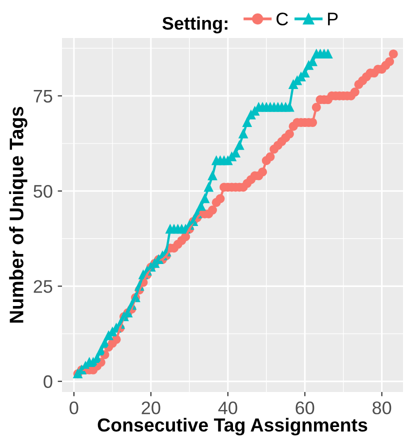 The height and width of the screenshot is (442, 408). Describe the element at coordinates (333, 19) in the screenshot. I see `legend-label: P` at that location.